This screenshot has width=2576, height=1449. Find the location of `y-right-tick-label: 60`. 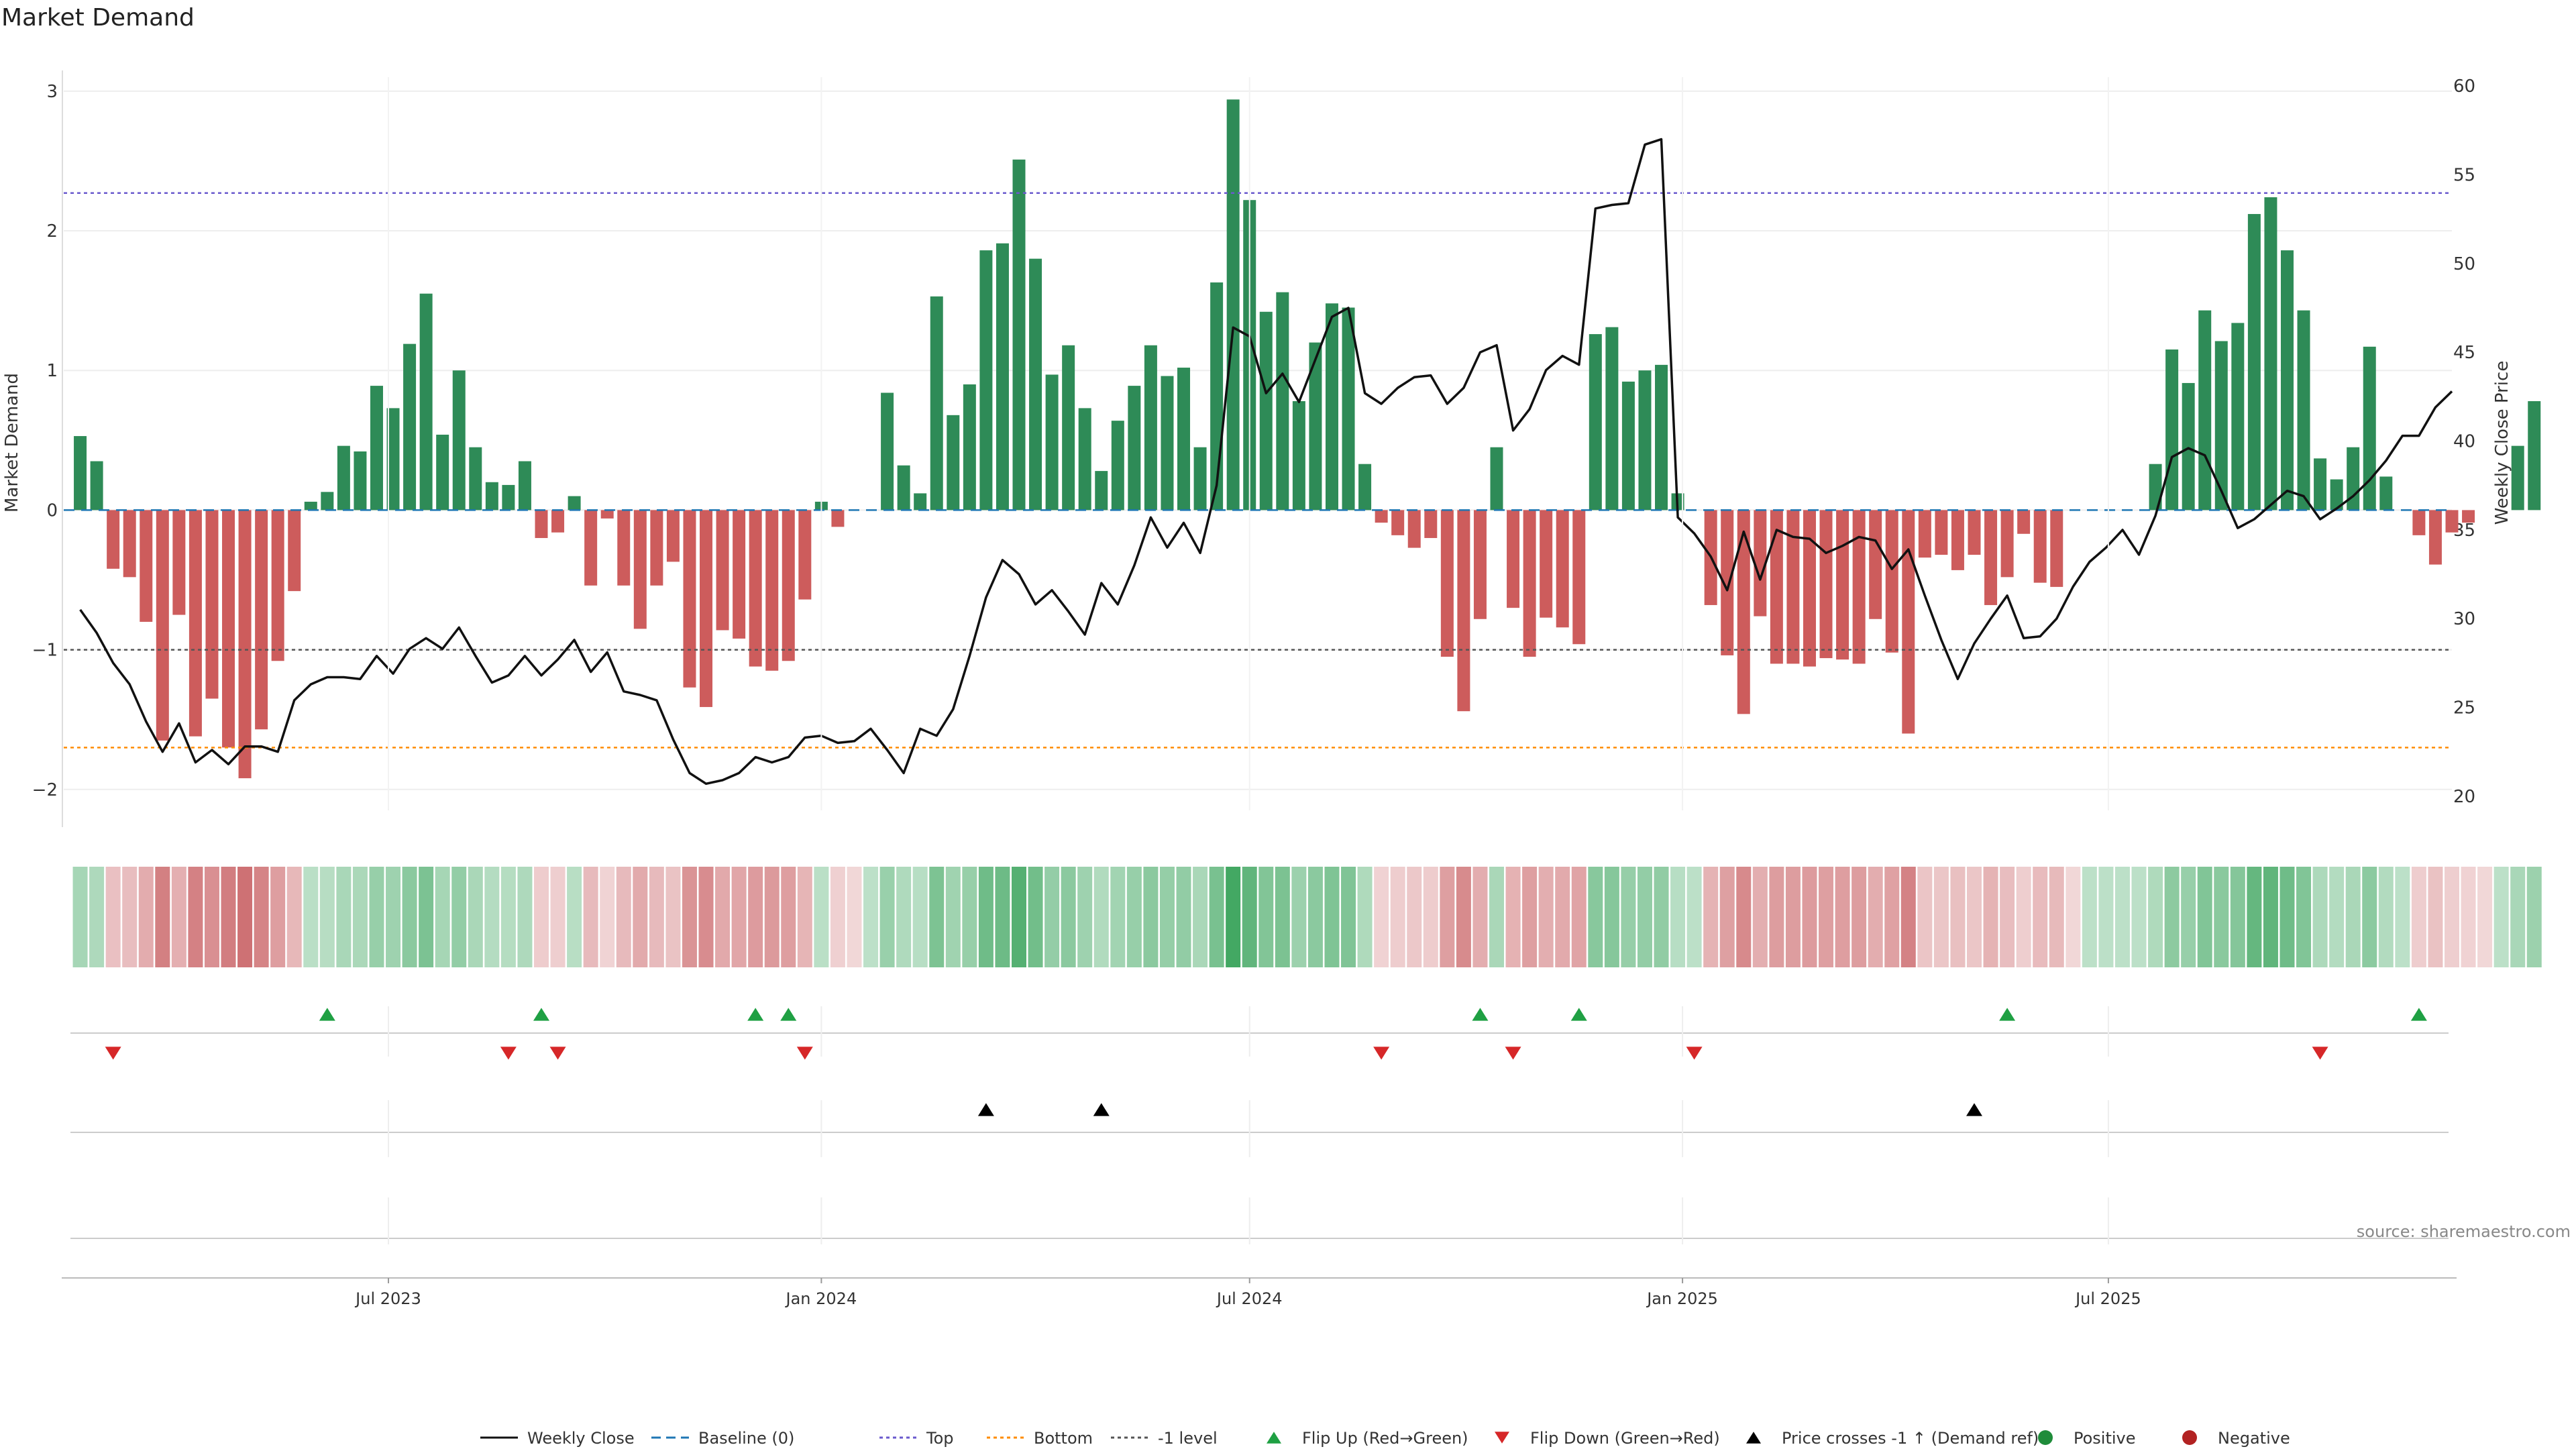

y-right-tick-label: 60 is located at coordinates (2464, 86).